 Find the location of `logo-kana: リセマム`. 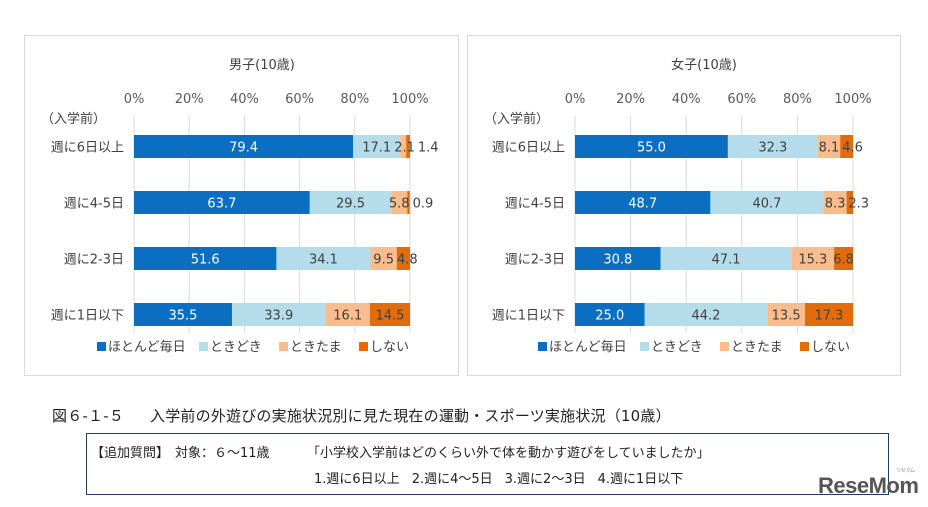

logo-kana: リセマム is located at coordinates (905, 471).